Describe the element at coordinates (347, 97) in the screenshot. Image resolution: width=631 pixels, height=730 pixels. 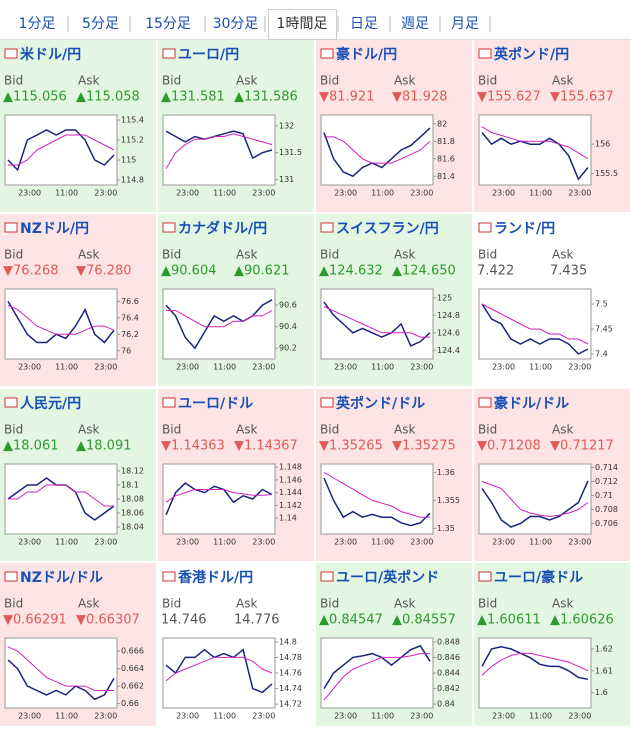
I see `bid-value: ▼81.921` at that location.